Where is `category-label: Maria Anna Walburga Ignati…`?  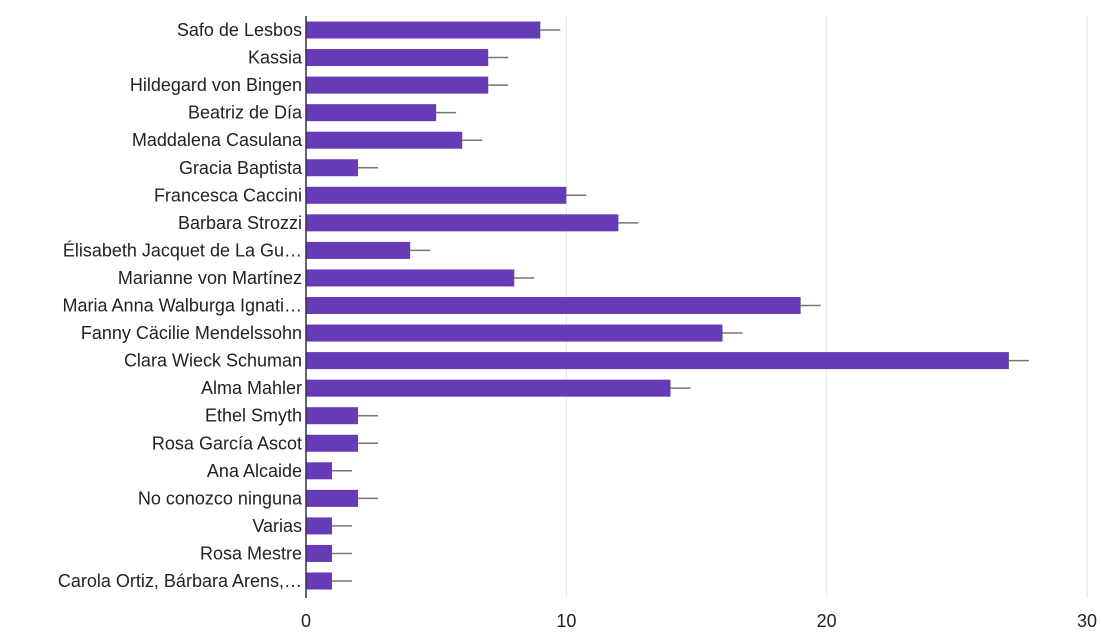 category-label: Maria Anna Walburga Ignati… is located at coordinates (182, 306).